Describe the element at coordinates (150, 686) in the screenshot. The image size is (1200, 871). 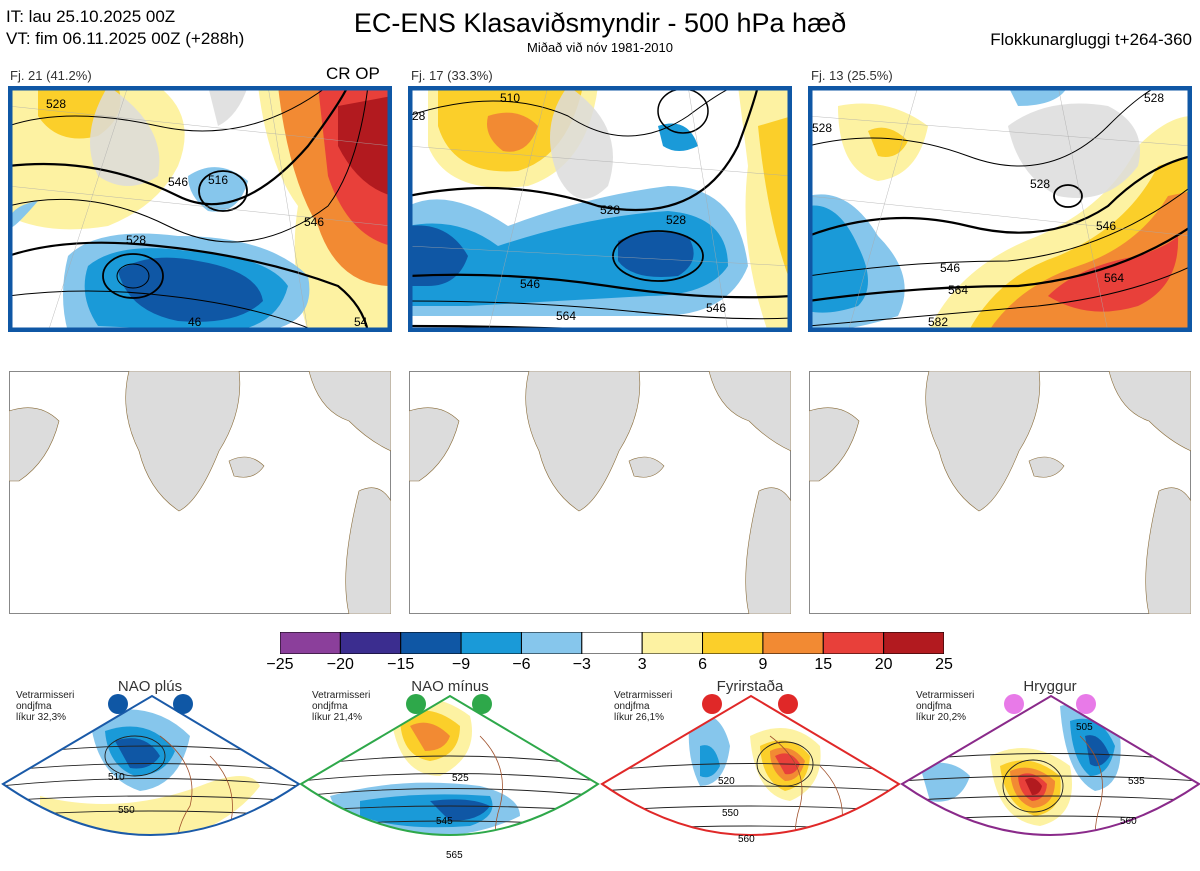
I see `regime-1-title: NAO plús` at that location.